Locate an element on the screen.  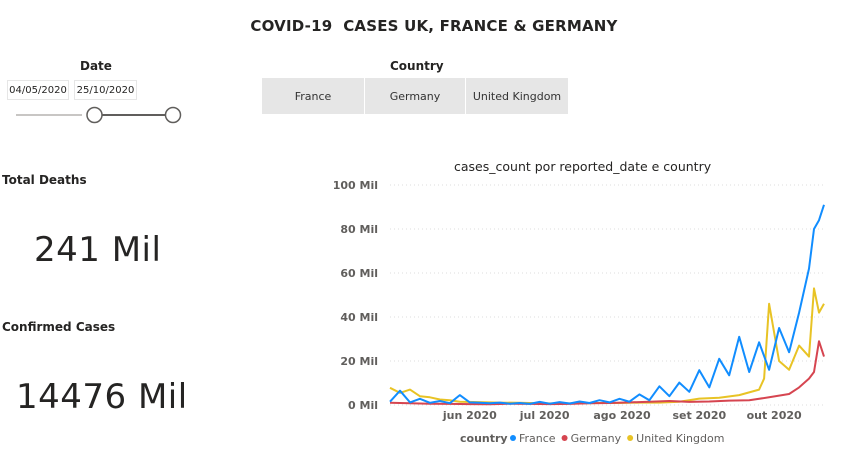
country-slicer-header: Country is located at coordinates (417, 66).